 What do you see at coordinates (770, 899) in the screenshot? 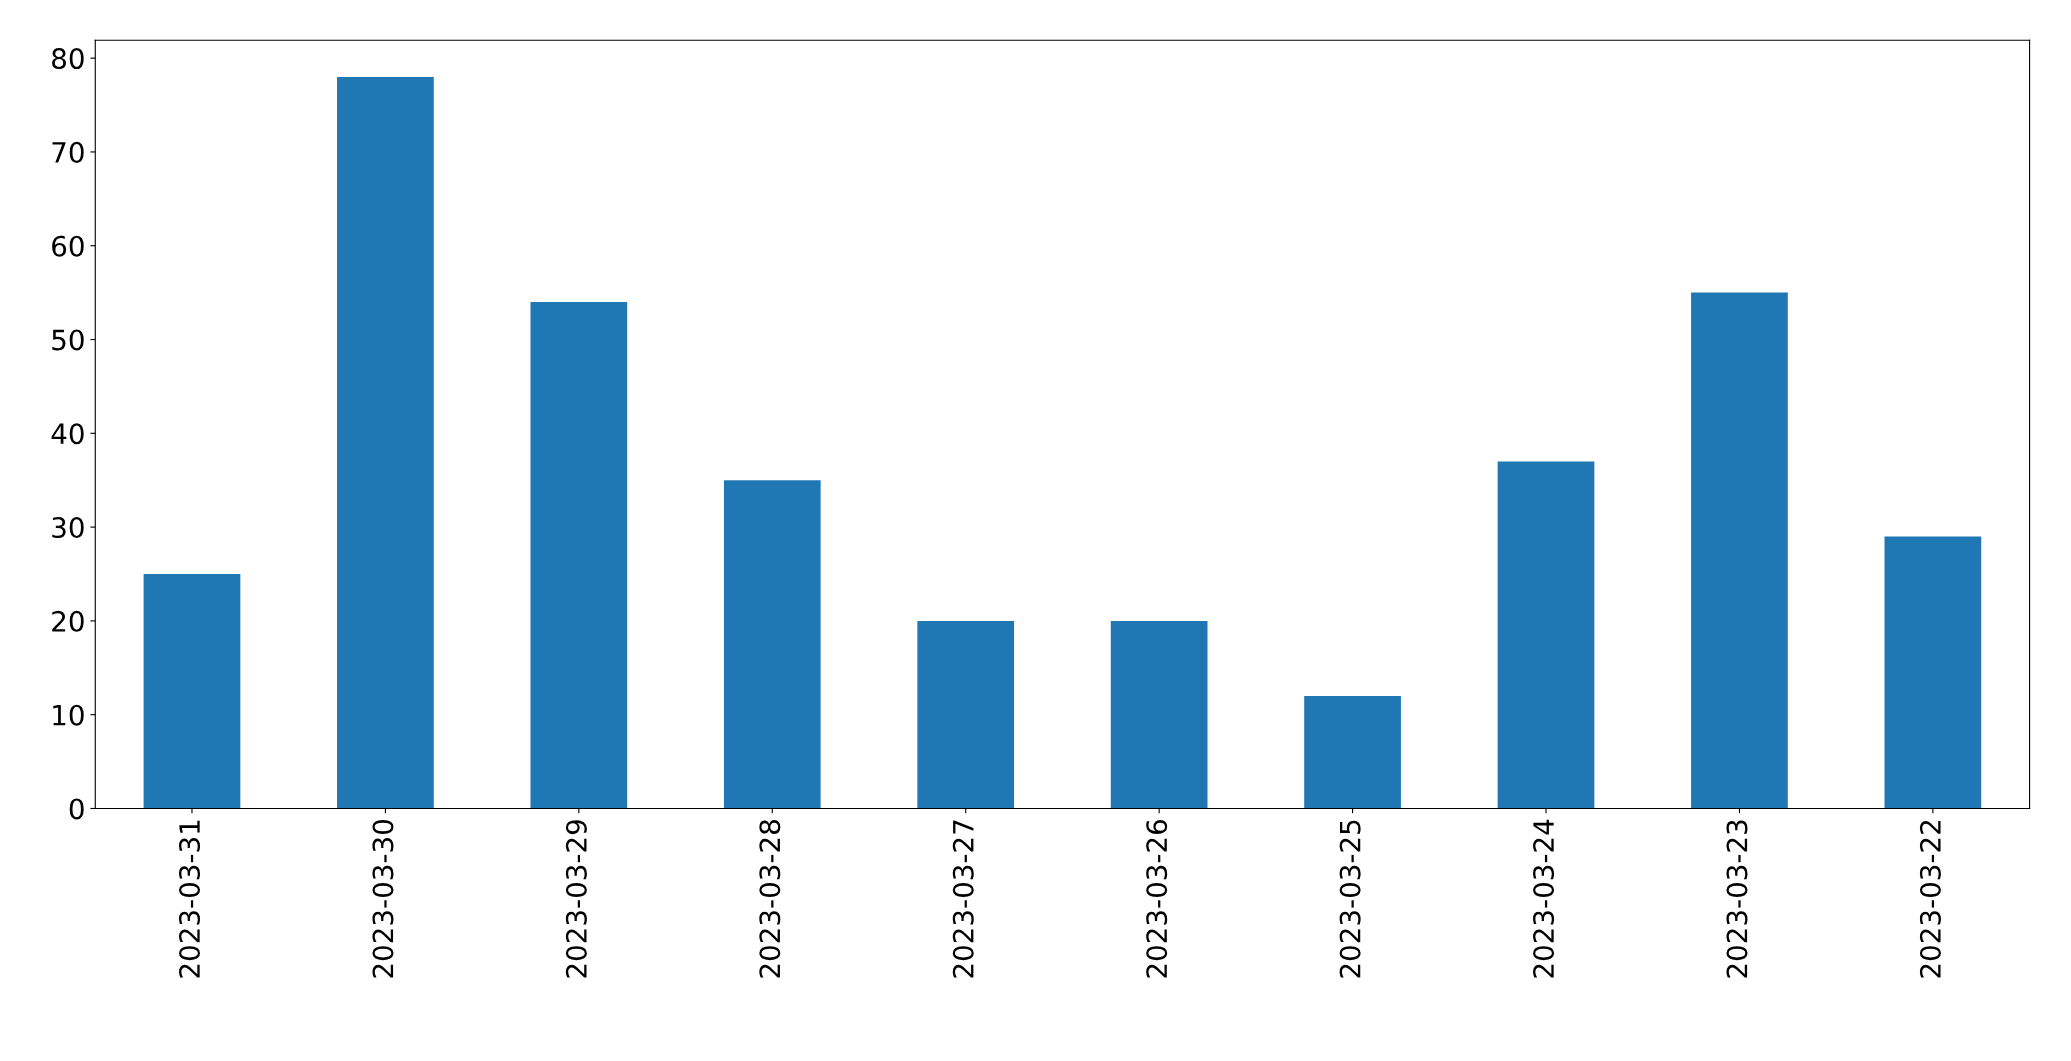
I see `x-tick-label: 2023-03-28` at bounding box center [770, 899].